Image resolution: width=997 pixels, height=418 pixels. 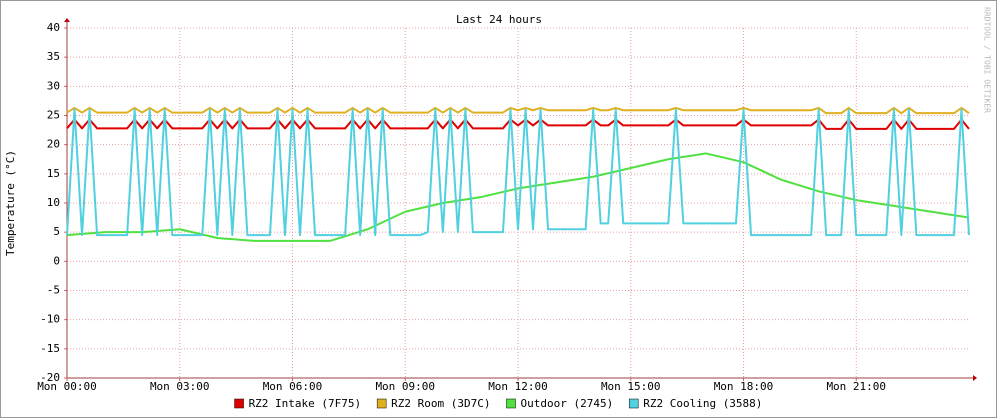 What do you see at coordinates (53, 115) in the screenshot?
I see `y-tick-label: 25` at bounding box center [53, 115].